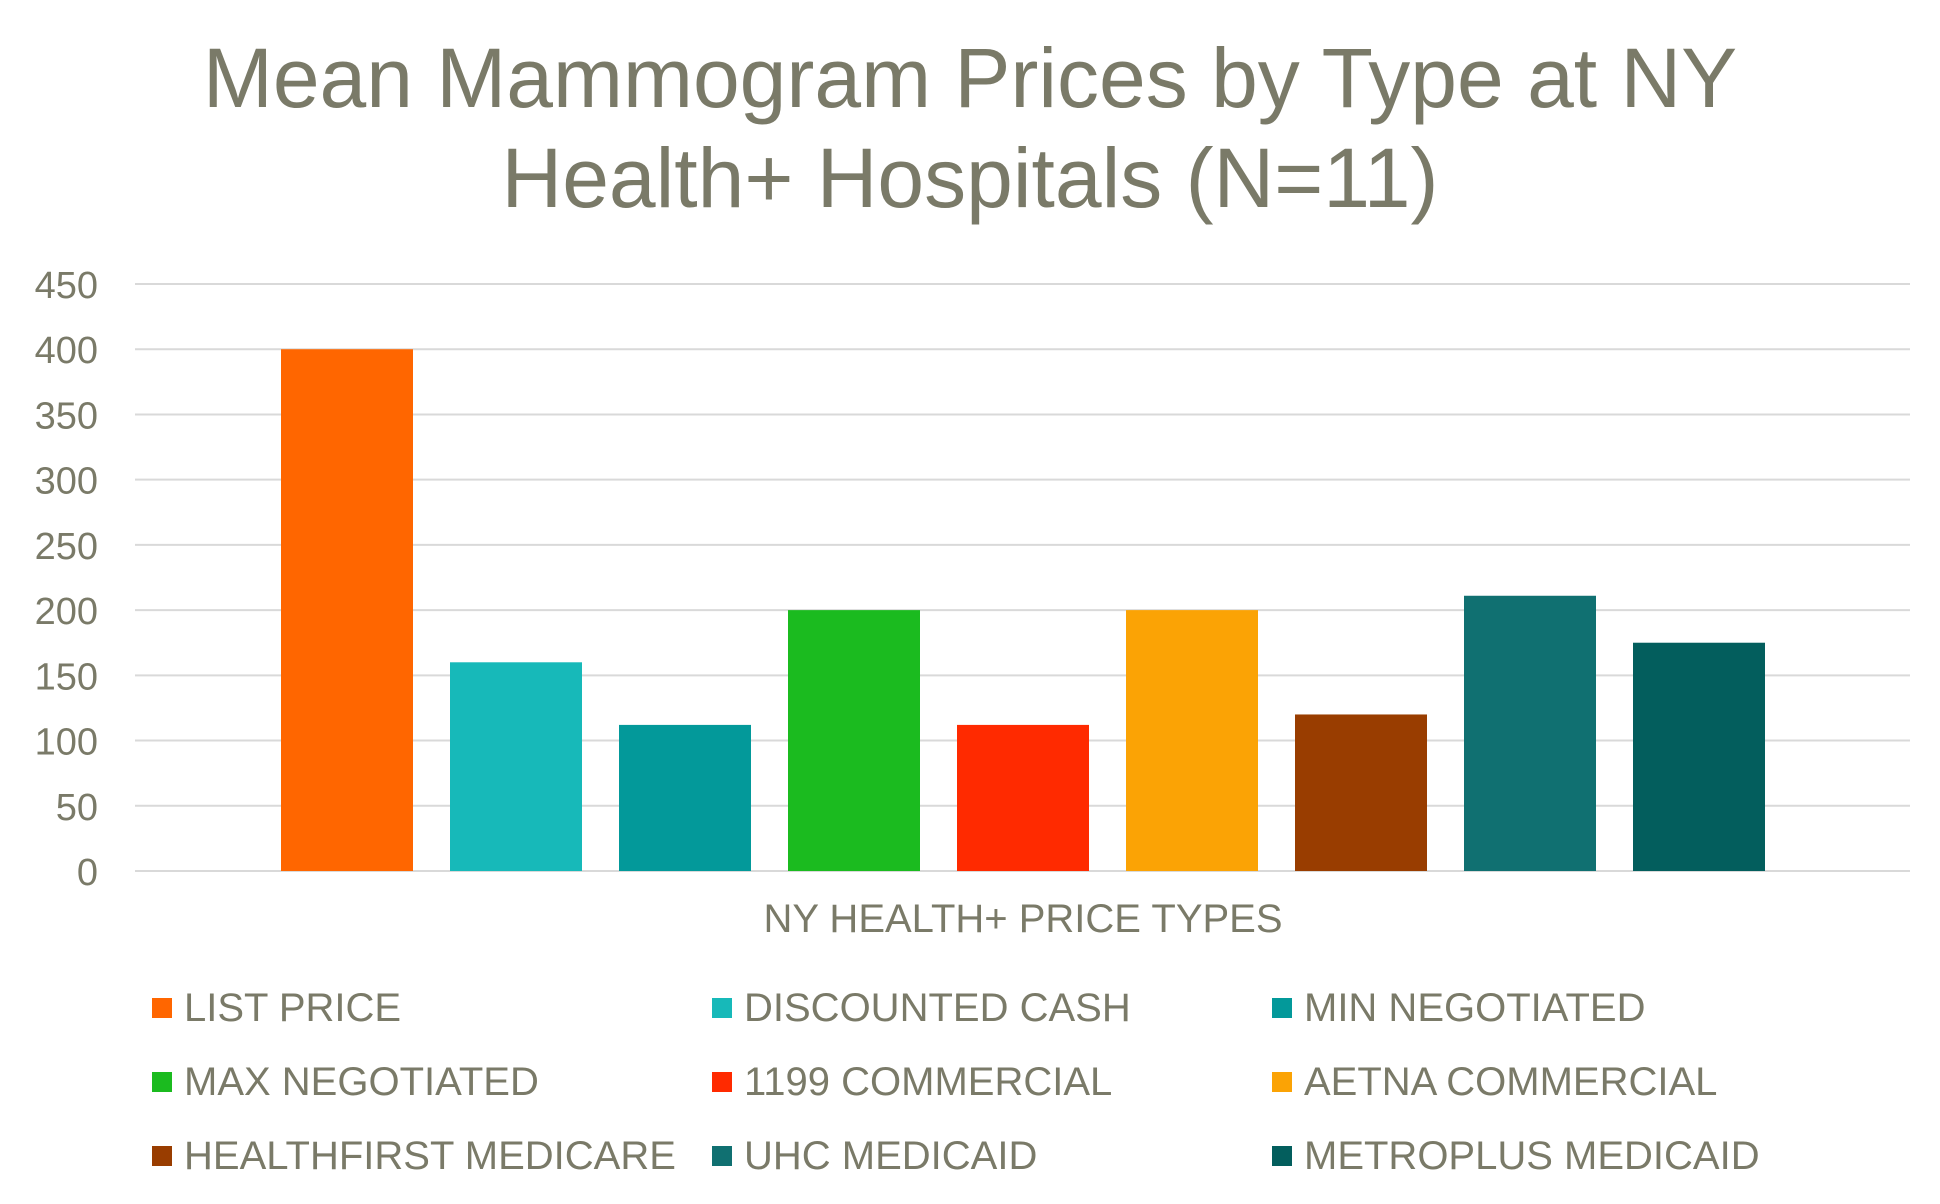  What do you see at coordinates (66, 286) in the screenshot?
I see `y-tick-label: 450` at bounding box center [66, 286].